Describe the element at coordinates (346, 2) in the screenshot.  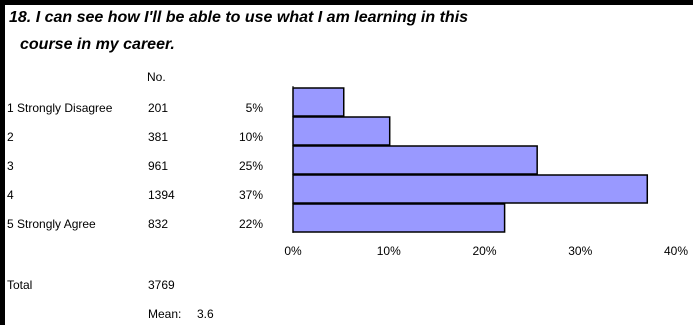
I see `top-border` at that location.